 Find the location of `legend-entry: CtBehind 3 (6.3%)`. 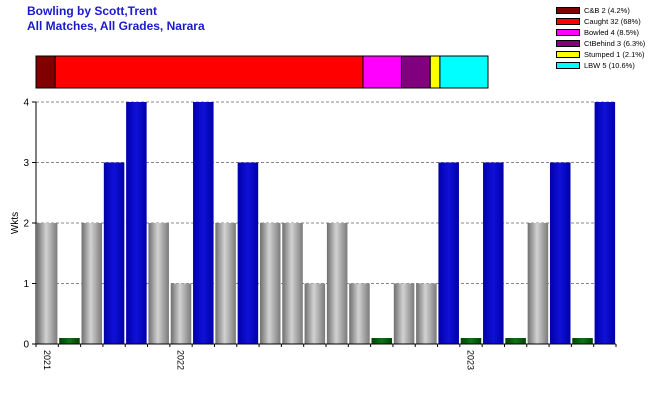

legend-entry: CtBehind 3 (6.3%) is located at coordinates (600, 43).